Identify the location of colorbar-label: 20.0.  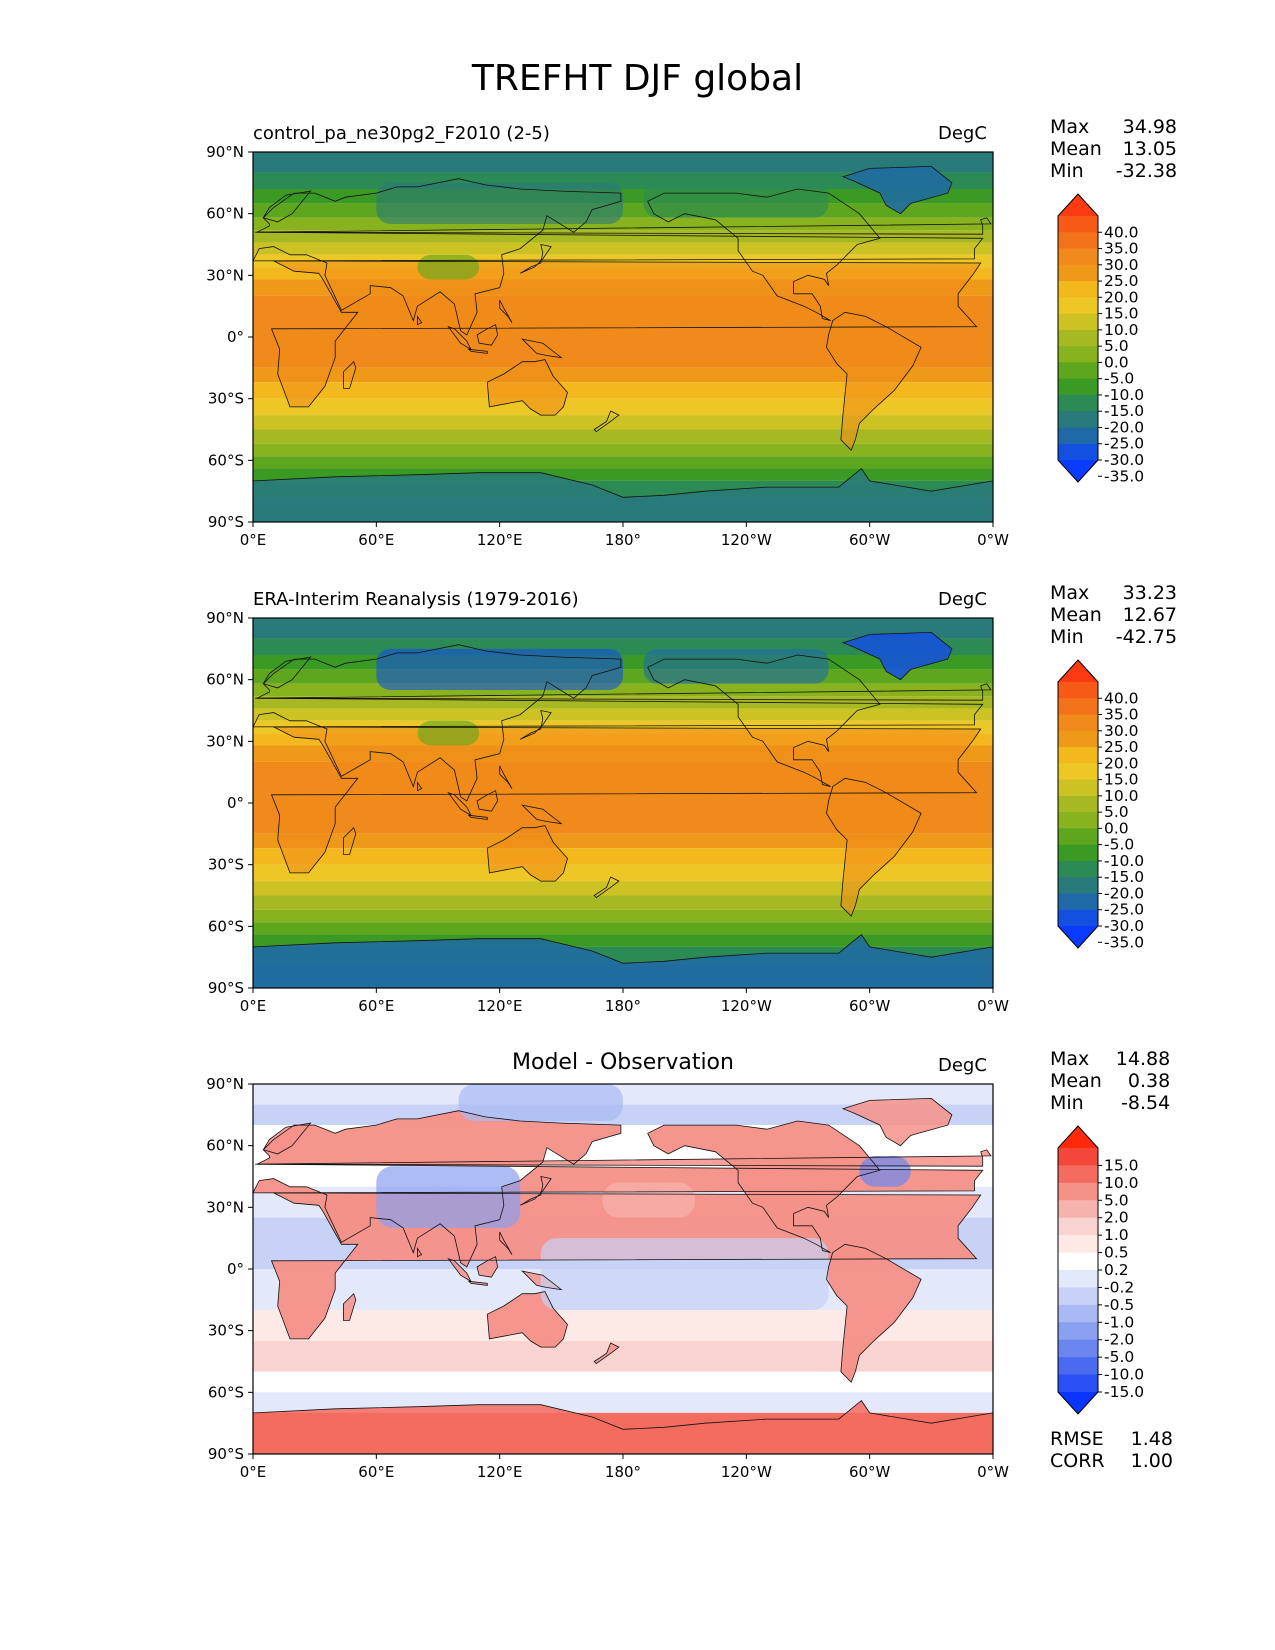
(1121, 297).